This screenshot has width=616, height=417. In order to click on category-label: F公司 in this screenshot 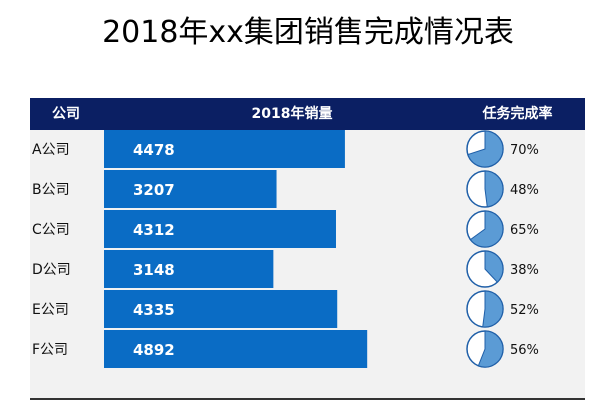, I will do `click(50, 350)`.